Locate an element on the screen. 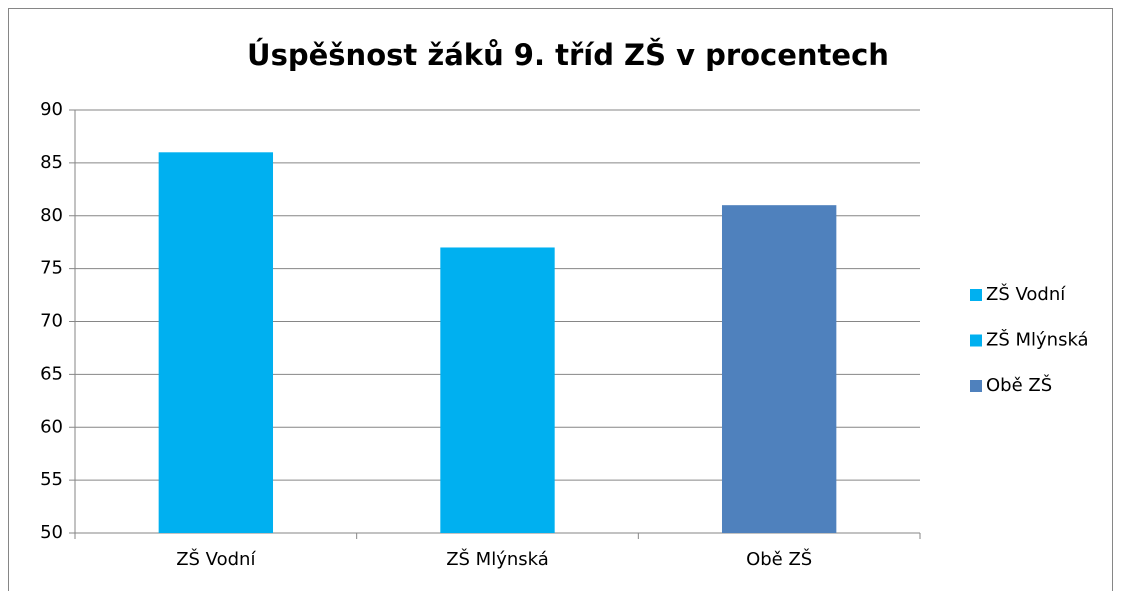 Image resolution: width=1122 pixels, height=591 pixels. y-tick-label: 50 is located at coordinates (51, 532).